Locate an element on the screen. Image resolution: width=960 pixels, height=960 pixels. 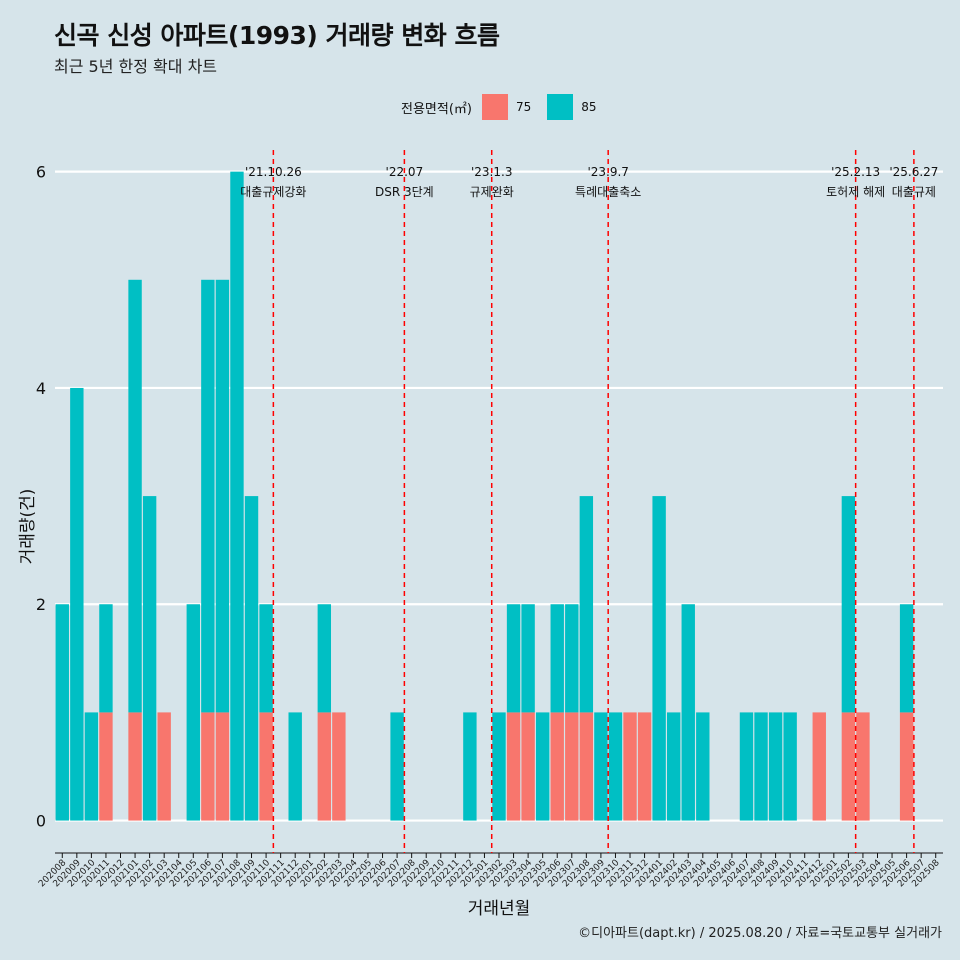
chart-title: 신곡 신성 아파트(1993) 거래량 변화 흐름 is located at coordinates (277, 35).